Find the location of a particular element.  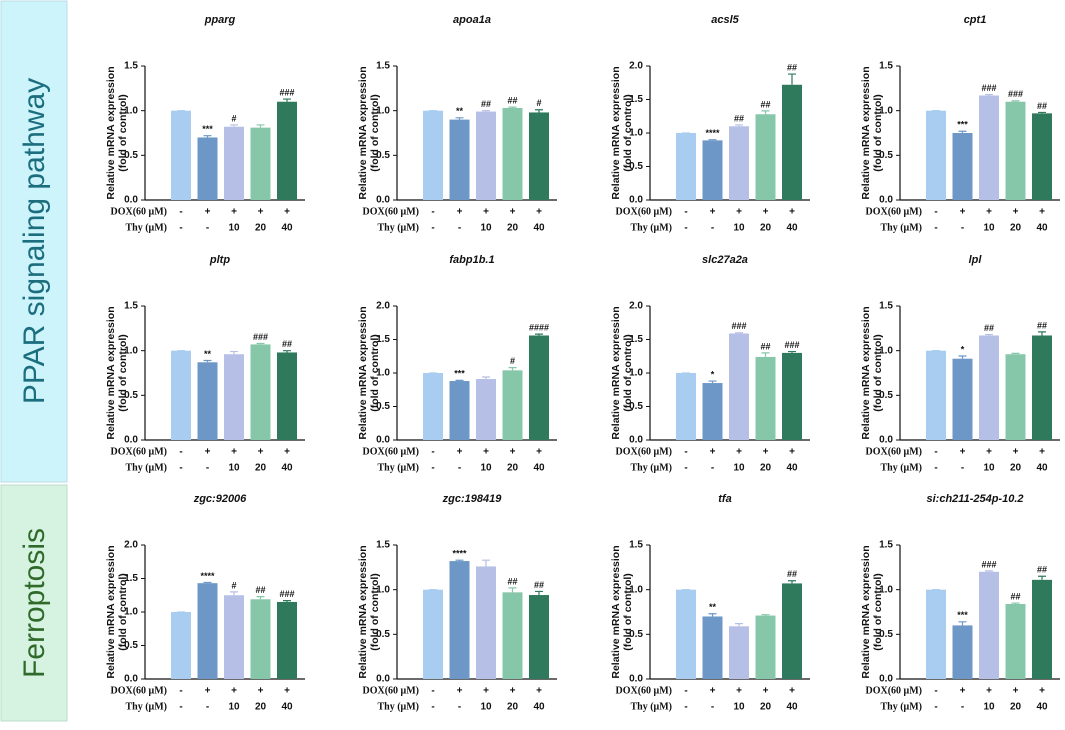

y-tick-label: 1.5 is located at coordinates (886, 306).